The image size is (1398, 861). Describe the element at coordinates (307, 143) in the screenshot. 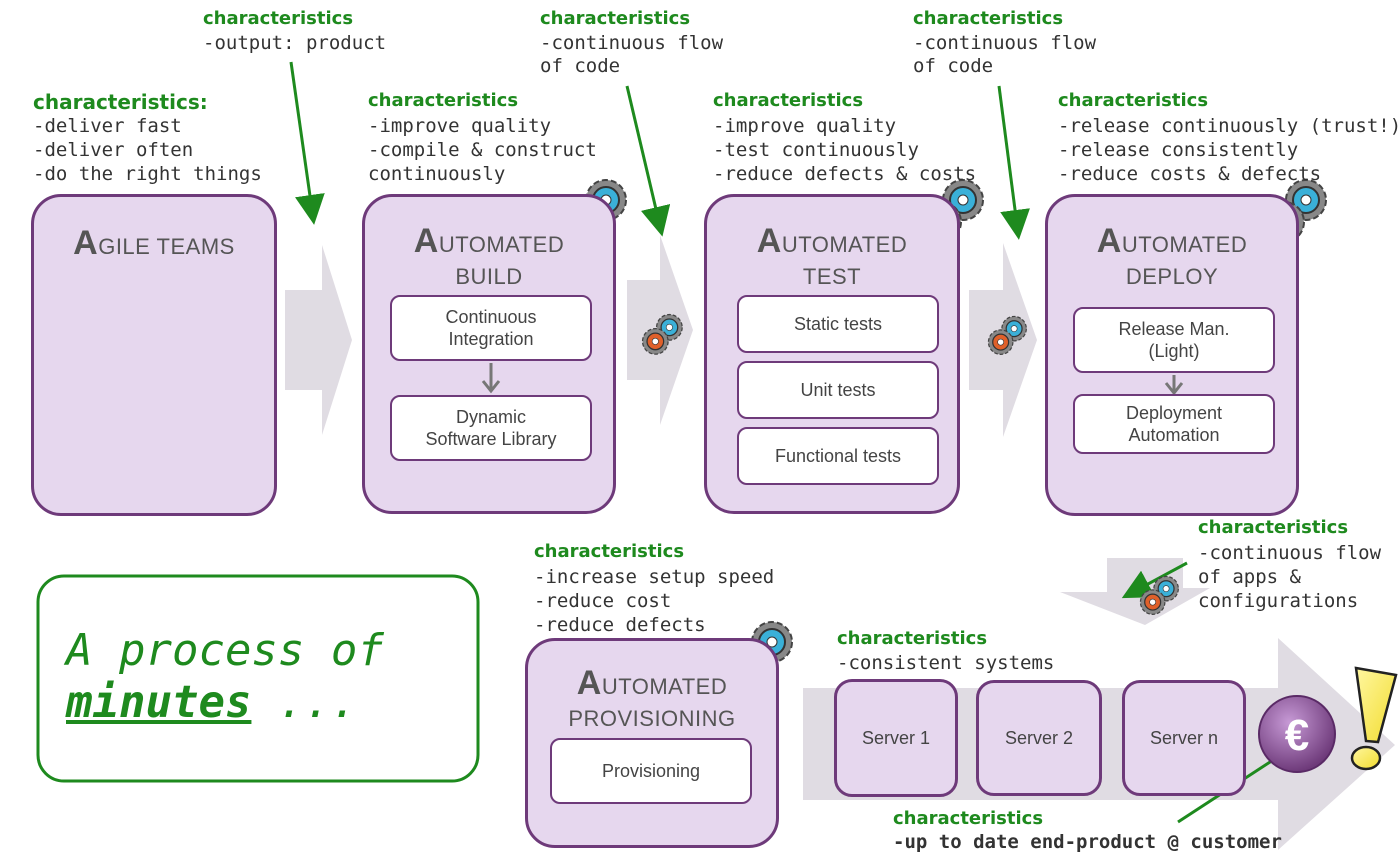

I see `pointer-arrow-flow1` at that location.